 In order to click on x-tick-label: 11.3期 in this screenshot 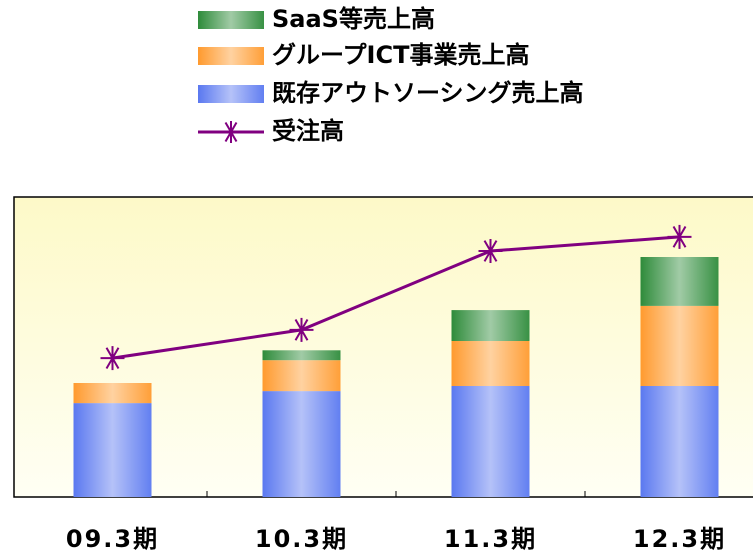, I will do `click(490, 539)`.